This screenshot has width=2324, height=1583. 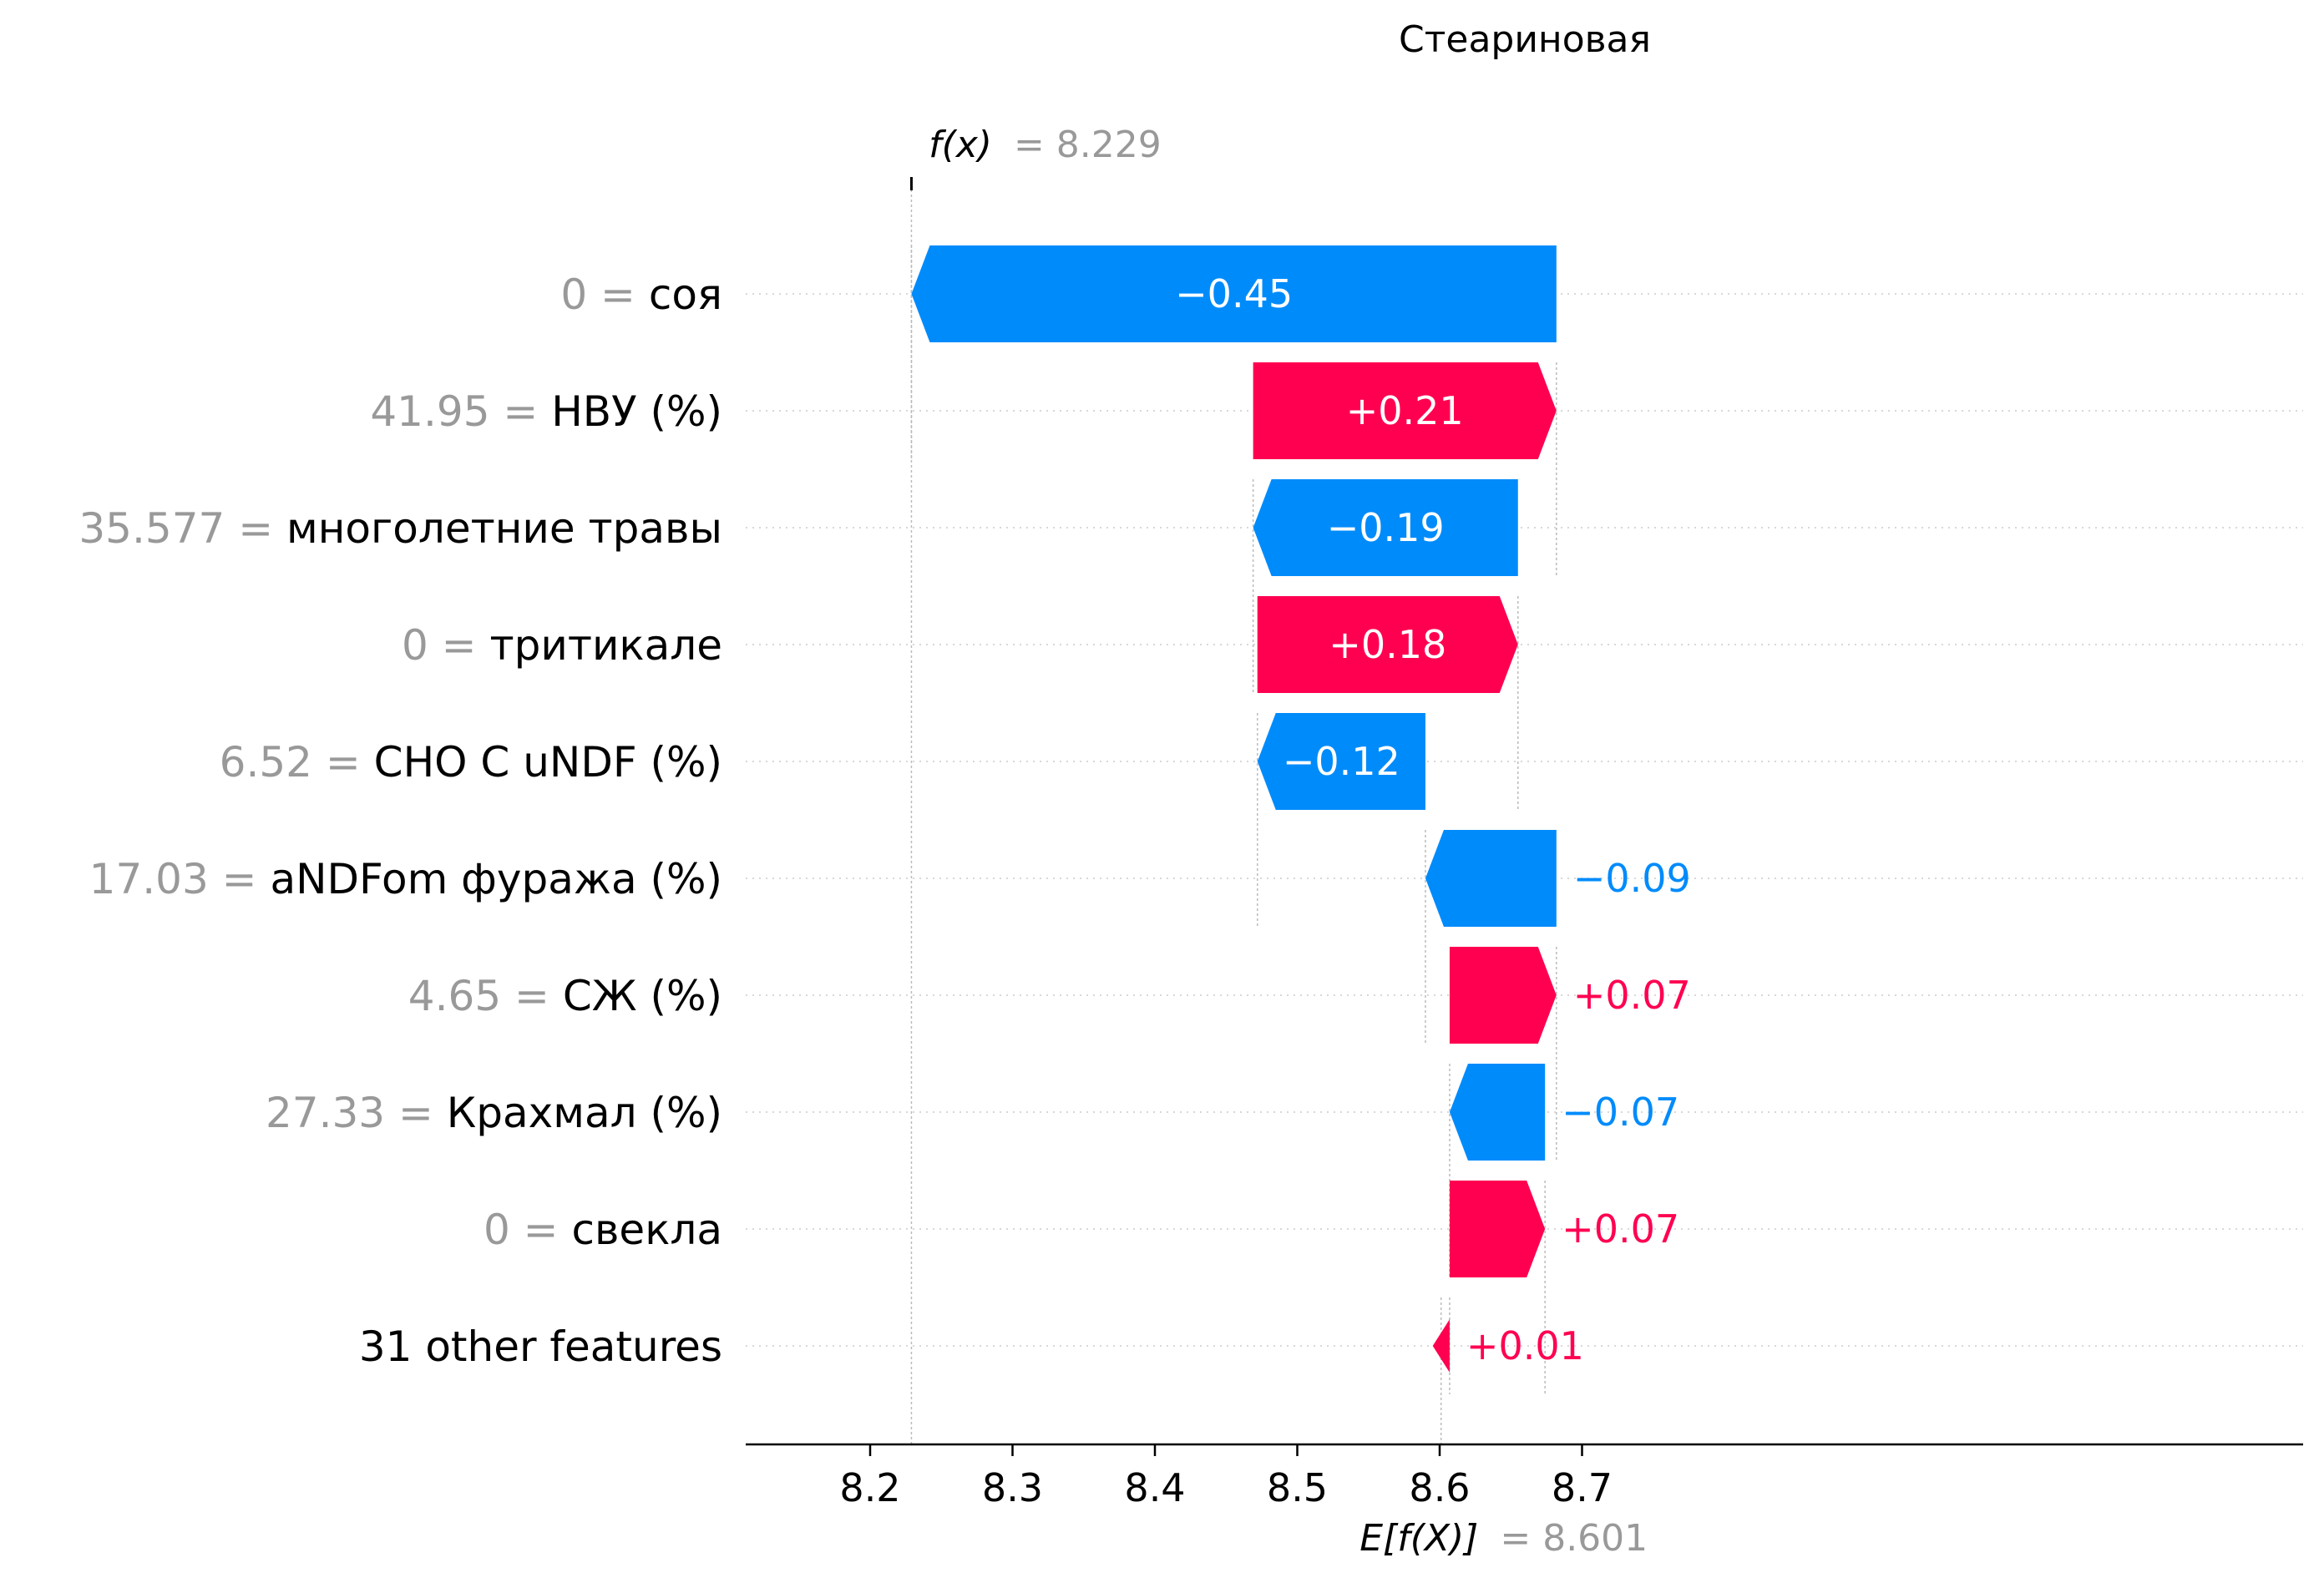 I want to click on feature-label: 0 = тритикале, so click(x=562, y=646).